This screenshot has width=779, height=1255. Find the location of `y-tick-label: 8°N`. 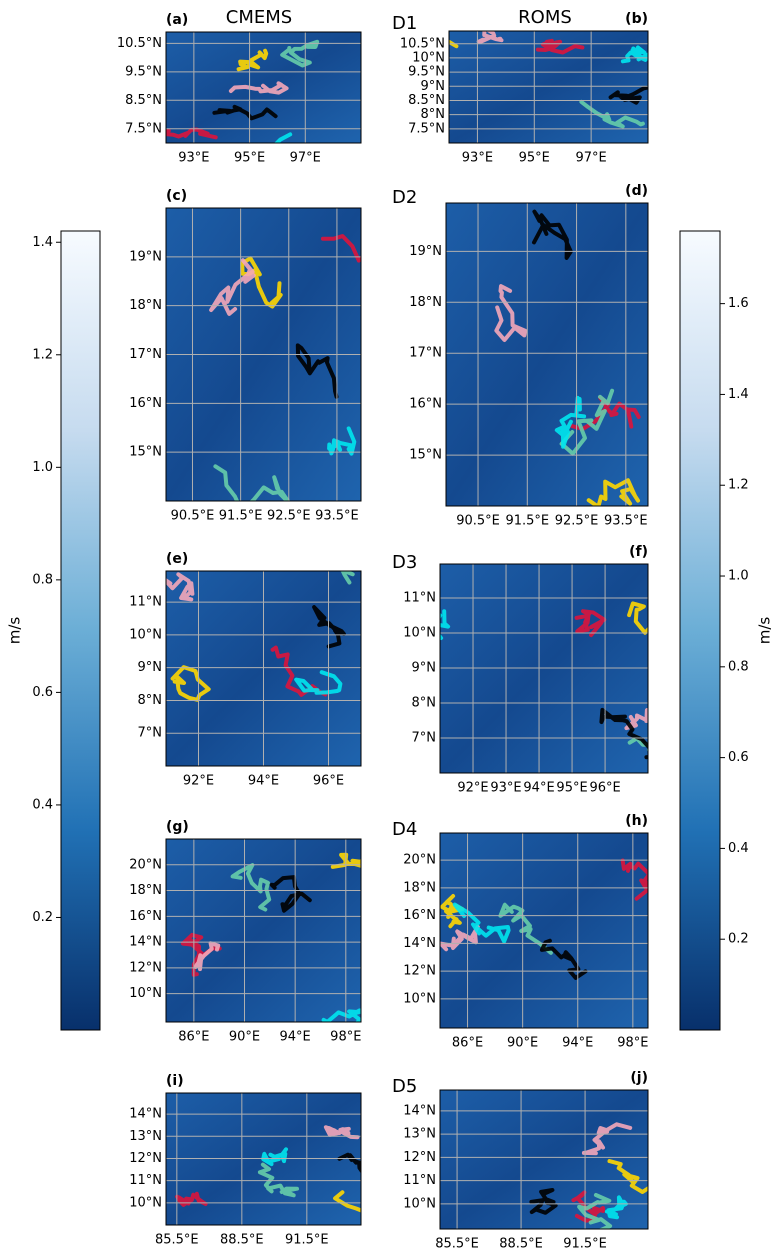

y-tick-label: 8°N is located at coordinates (424, 702).